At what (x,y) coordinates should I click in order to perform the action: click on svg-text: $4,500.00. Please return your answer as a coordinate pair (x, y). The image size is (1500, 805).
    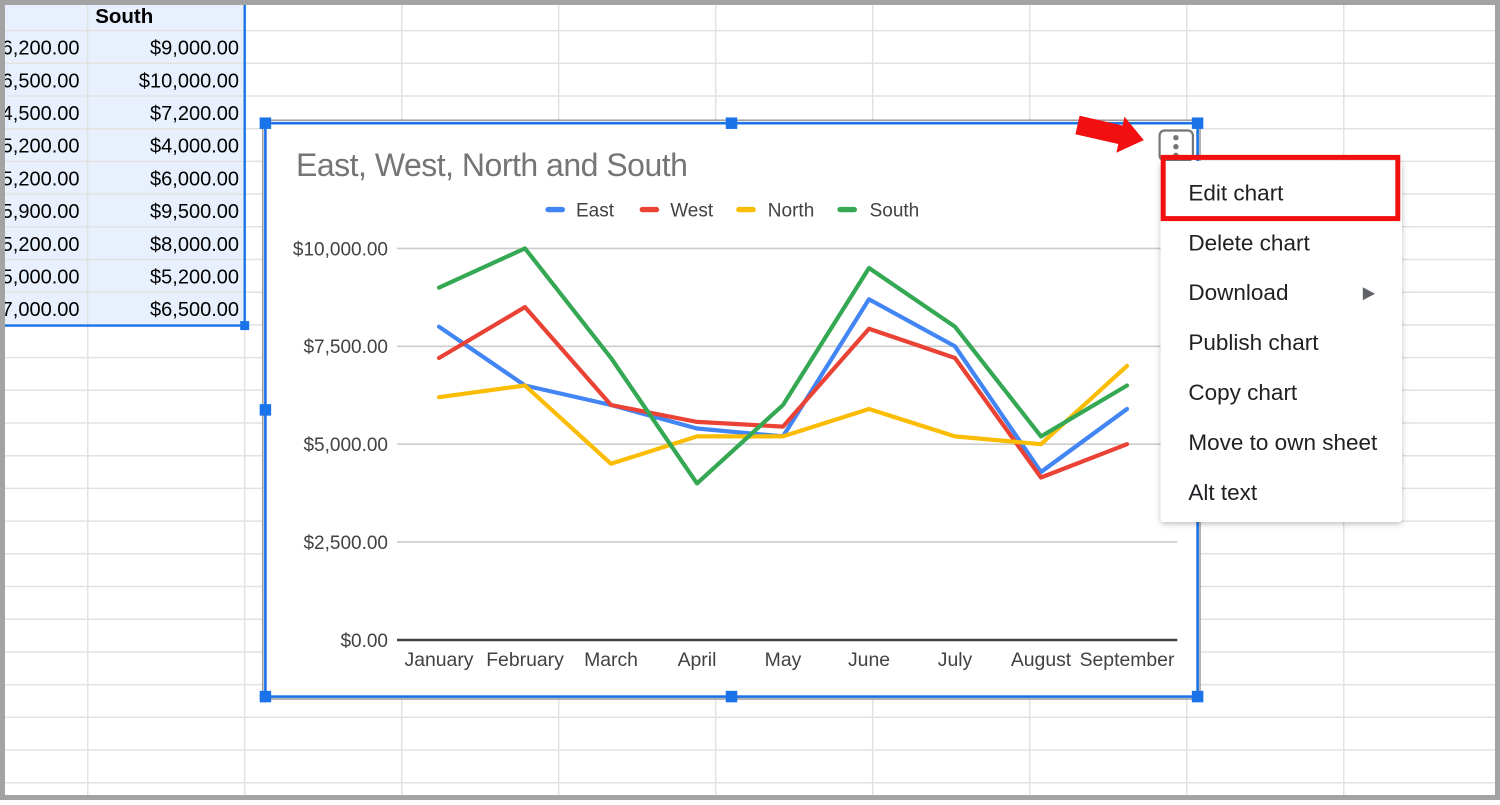
    Looking at the image, I should click on (40, 114).